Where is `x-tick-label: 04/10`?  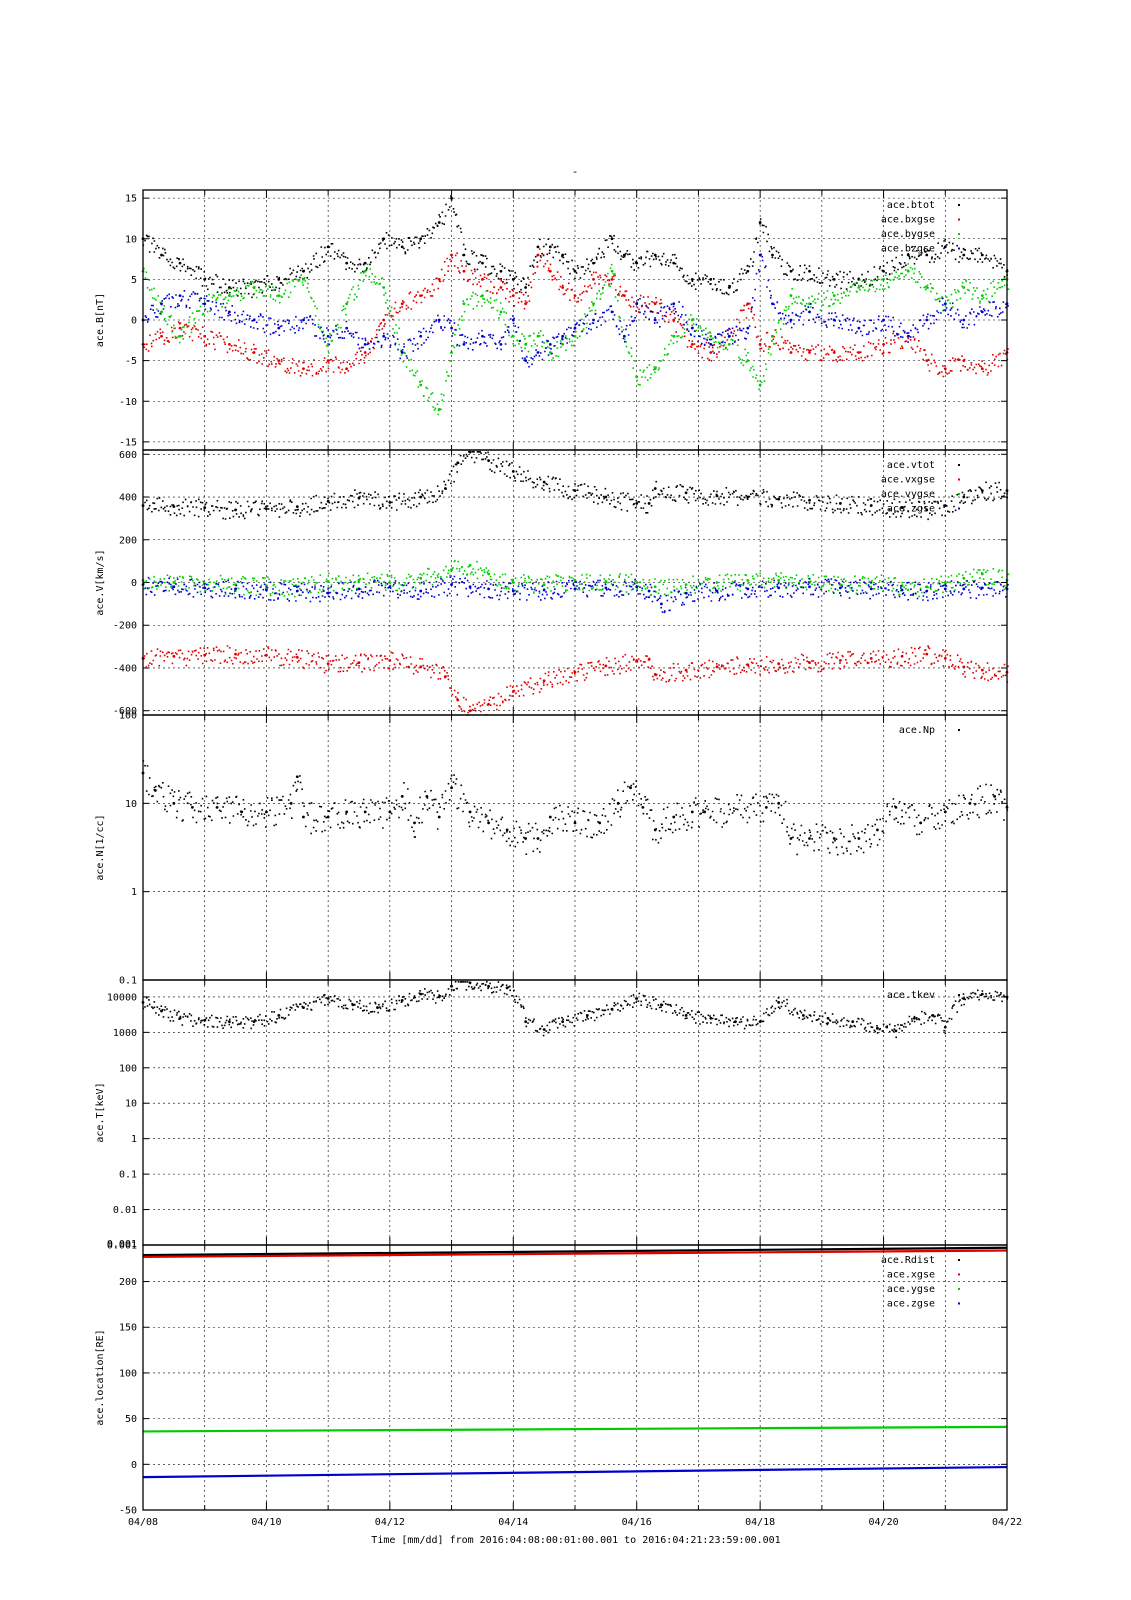
x-tick-label: 04/10 is located at coordinates (266, 1522).